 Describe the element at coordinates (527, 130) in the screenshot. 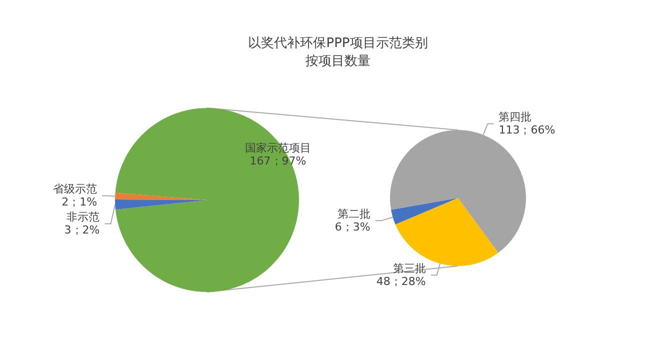

I see `data-label: 113；66%` at that location.